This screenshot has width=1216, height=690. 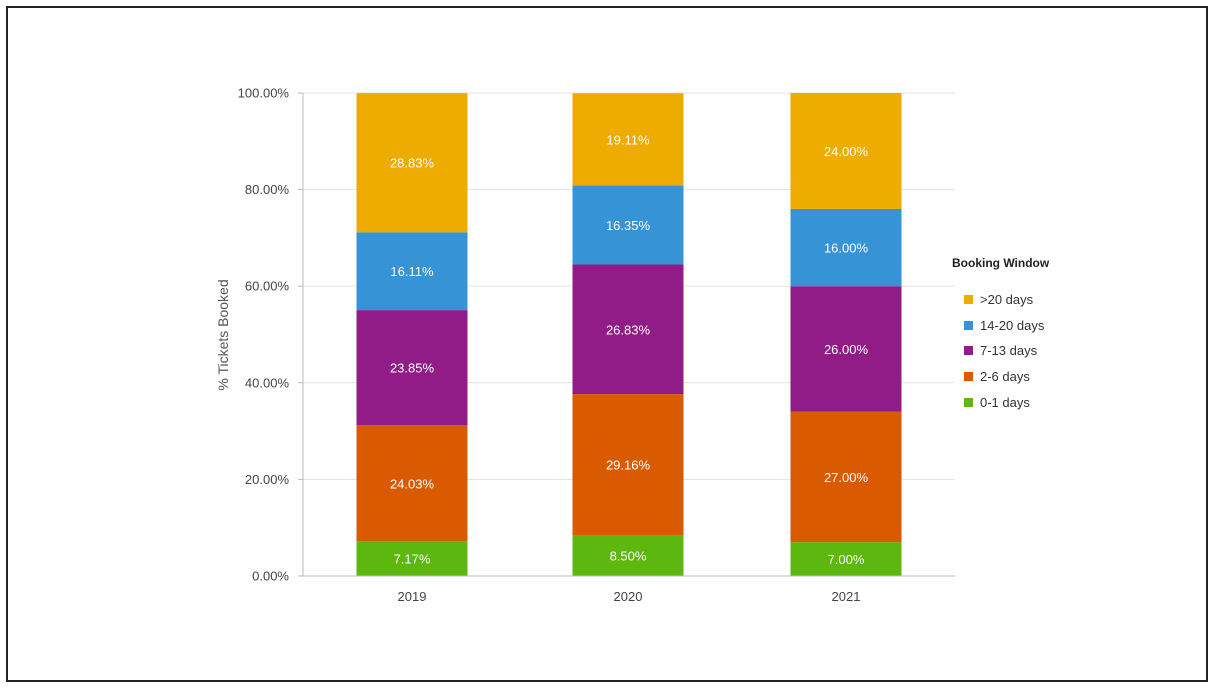 I want to click on data-label: 16.00%, so click(x=846, y=248).